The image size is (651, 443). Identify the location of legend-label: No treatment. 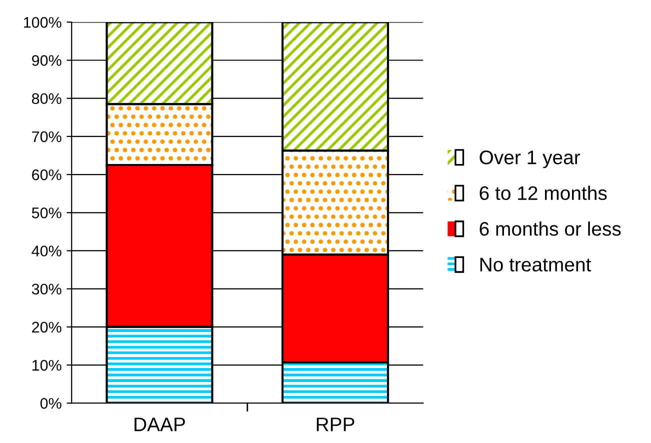
(536, 265).